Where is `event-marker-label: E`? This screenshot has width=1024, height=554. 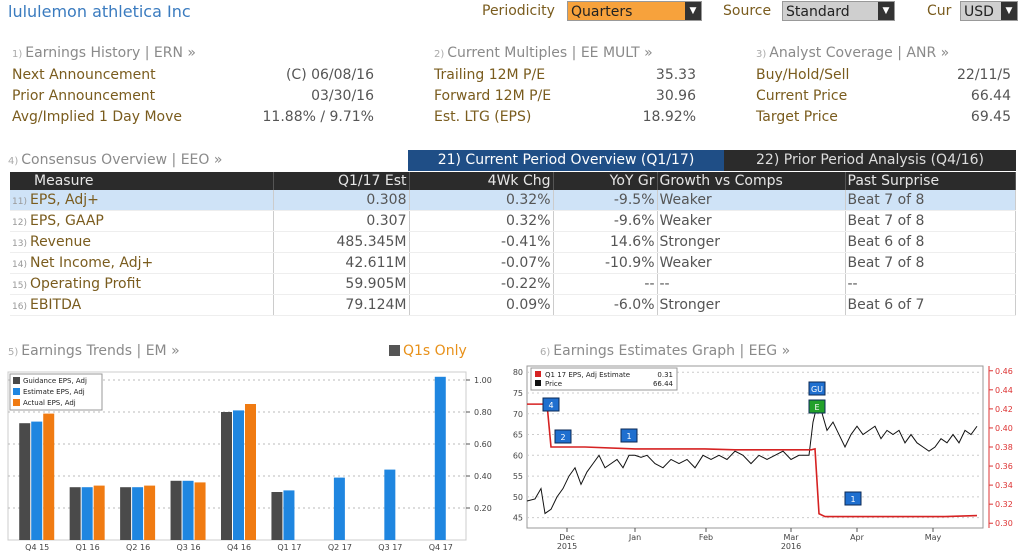
event-marker-label: E is located at coordinates (816, 407).